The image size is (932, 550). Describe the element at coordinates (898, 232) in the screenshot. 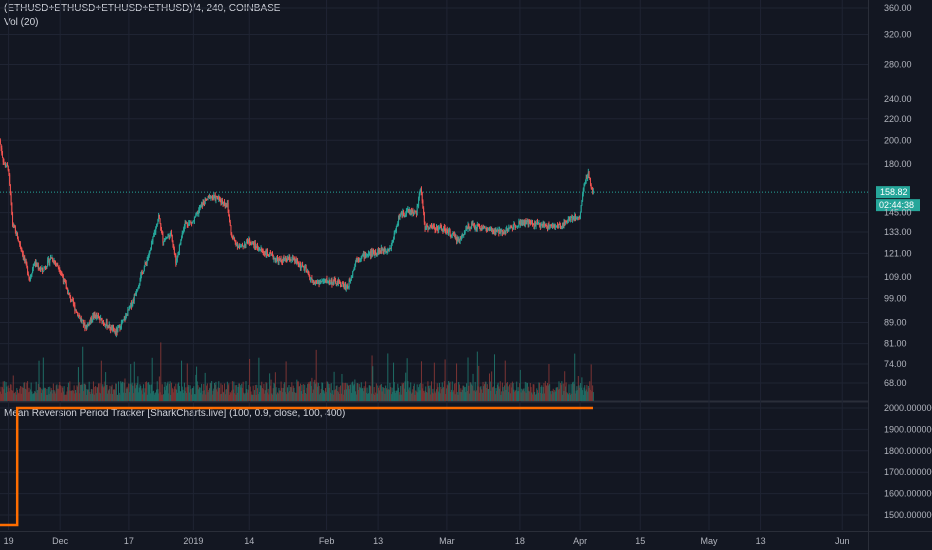

I see `price-tick-label: 133.00` at that location.